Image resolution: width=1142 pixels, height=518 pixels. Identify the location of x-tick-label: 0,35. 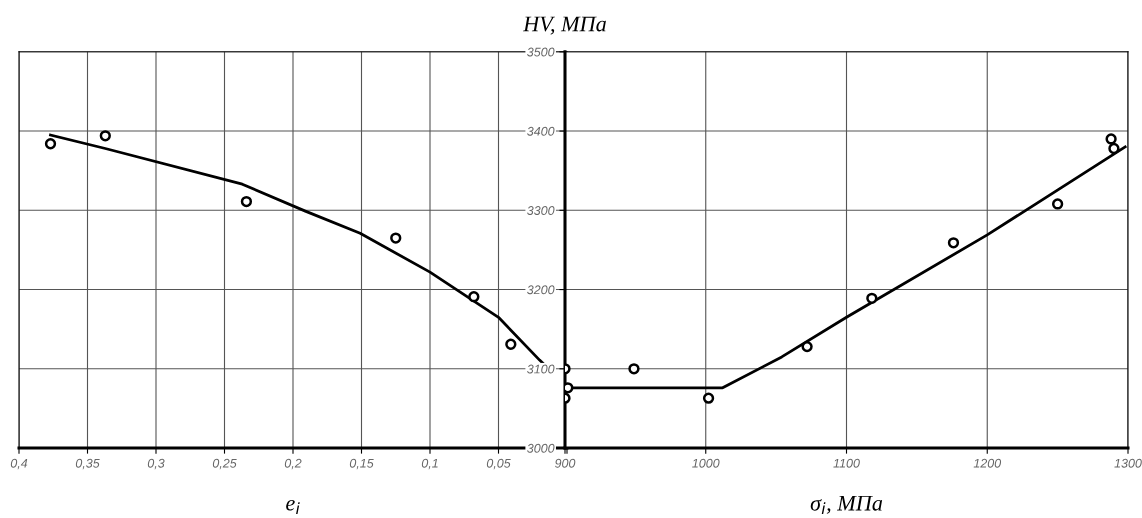
(87, 464).